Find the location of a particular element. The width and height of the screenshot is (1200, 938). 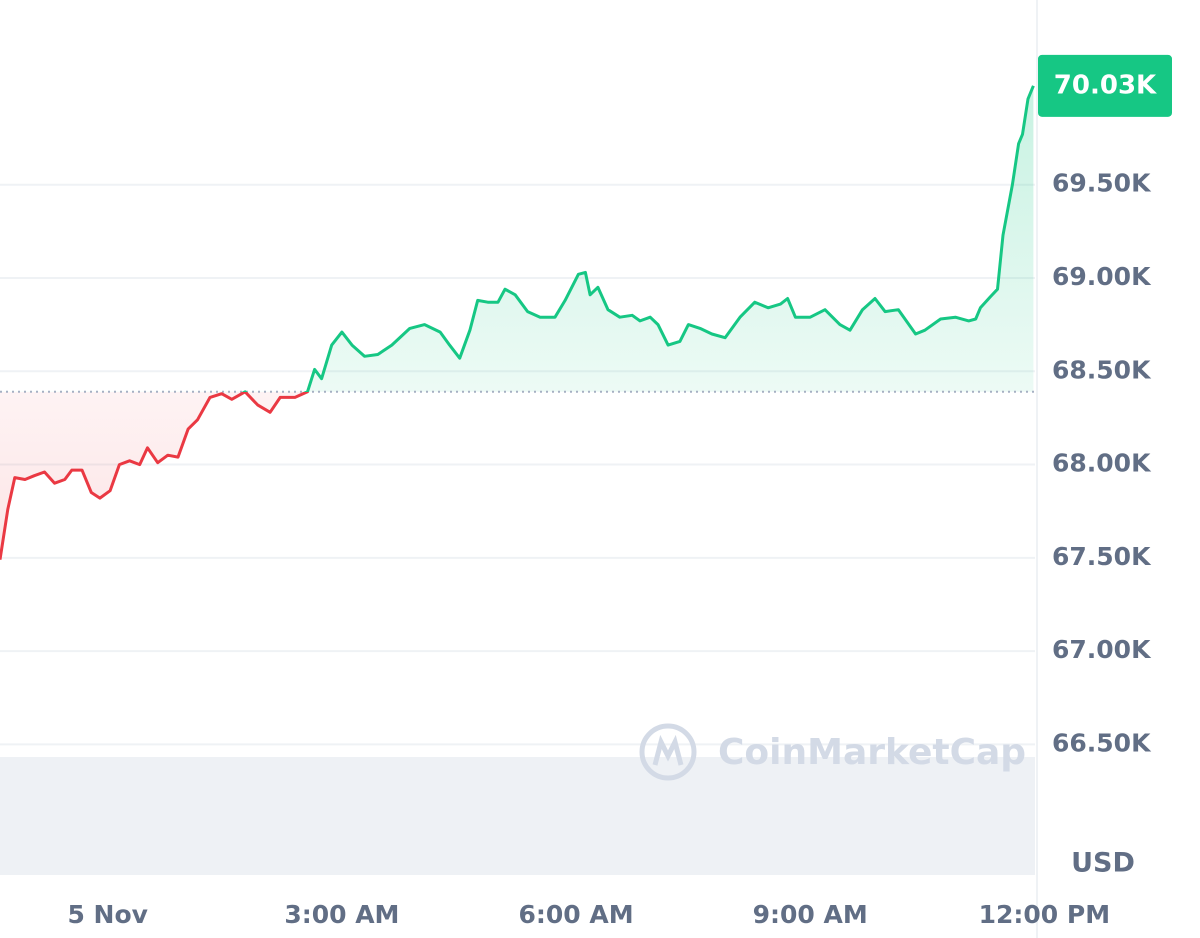

watermark-text: CoinMarketCap is located at coordinates (872, 752).